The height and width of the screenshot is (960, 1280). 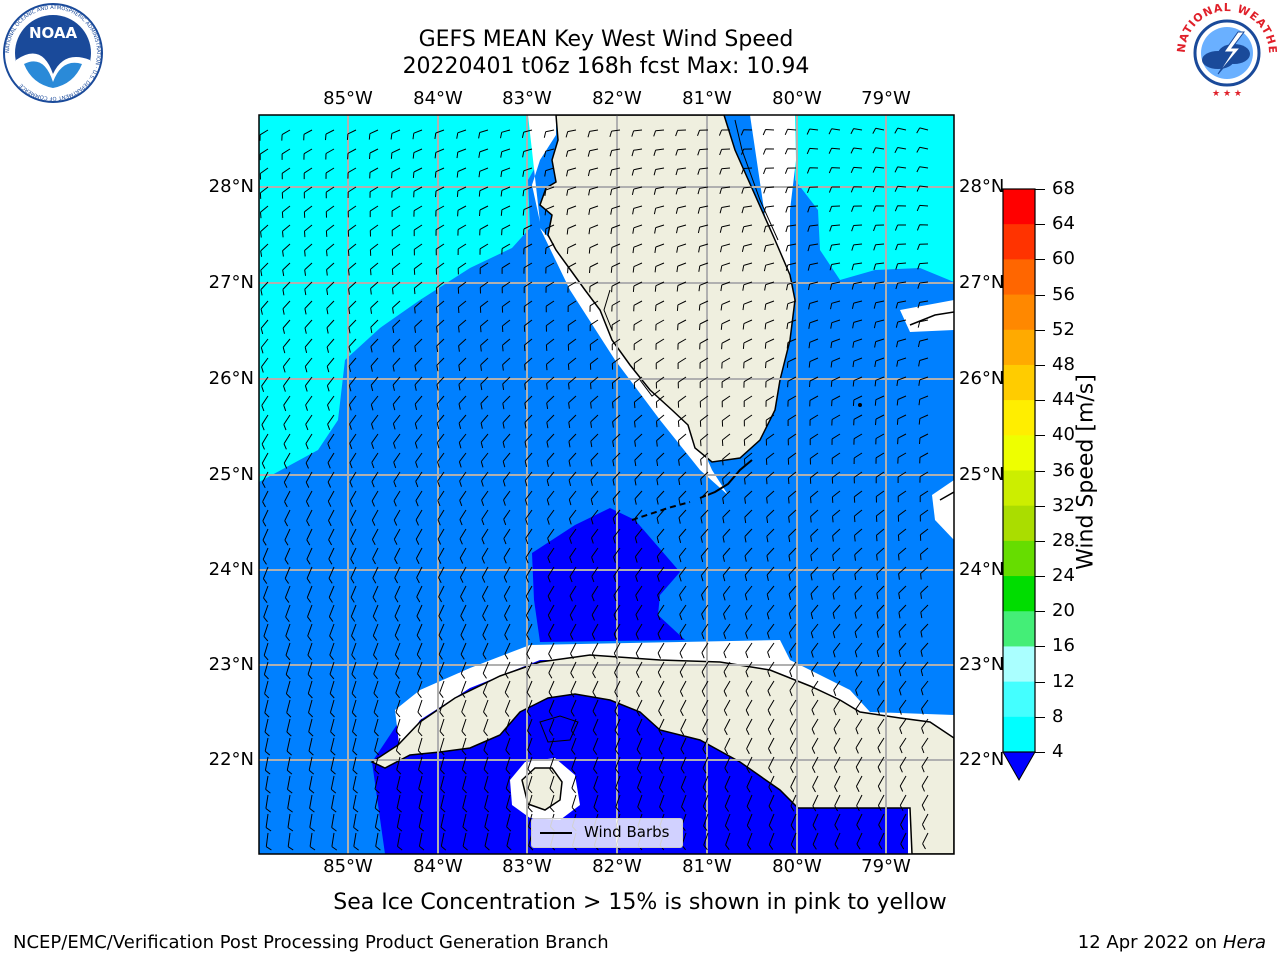 I want to click on lon-label-top: 85°W, so click(x=348, y=98).